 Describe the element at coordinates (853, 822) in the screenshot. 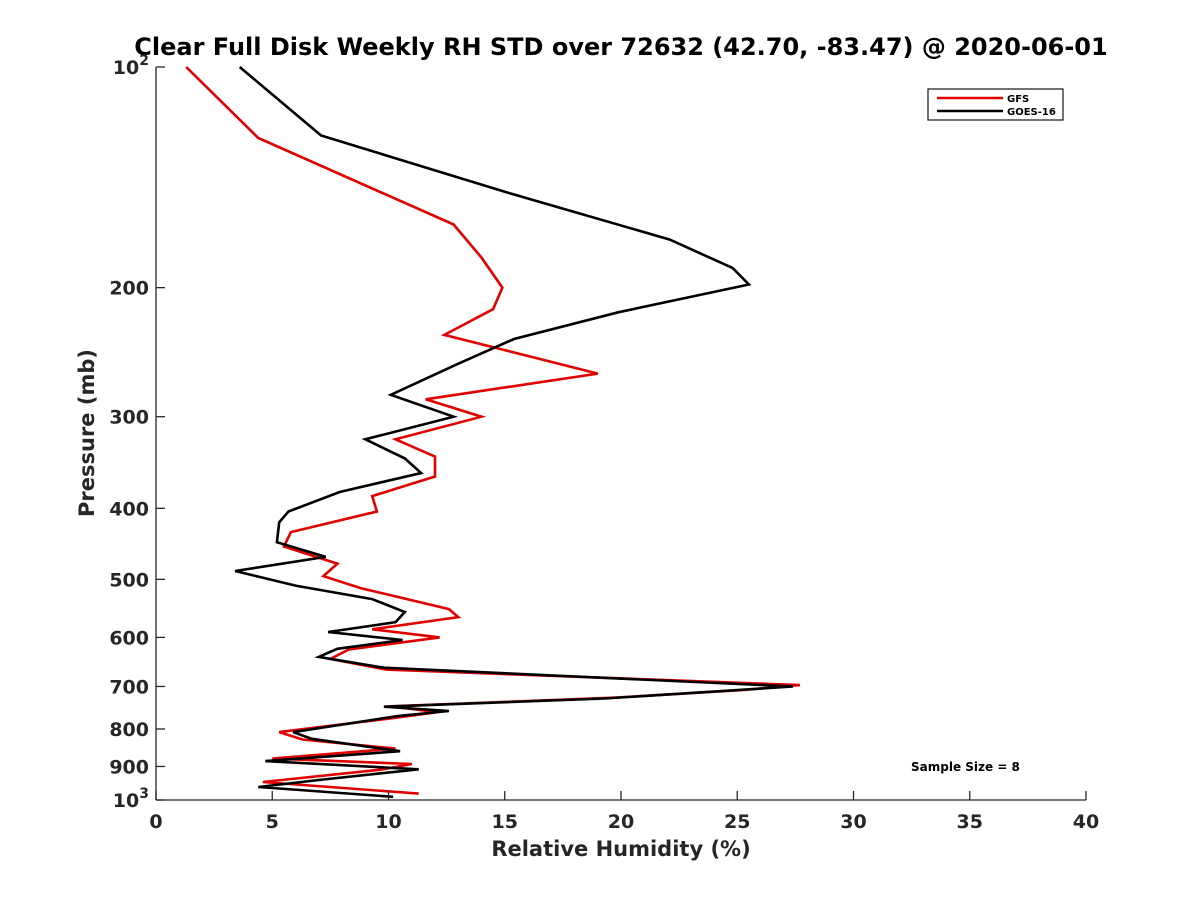

I see `x-tick-label: 30` at that location.